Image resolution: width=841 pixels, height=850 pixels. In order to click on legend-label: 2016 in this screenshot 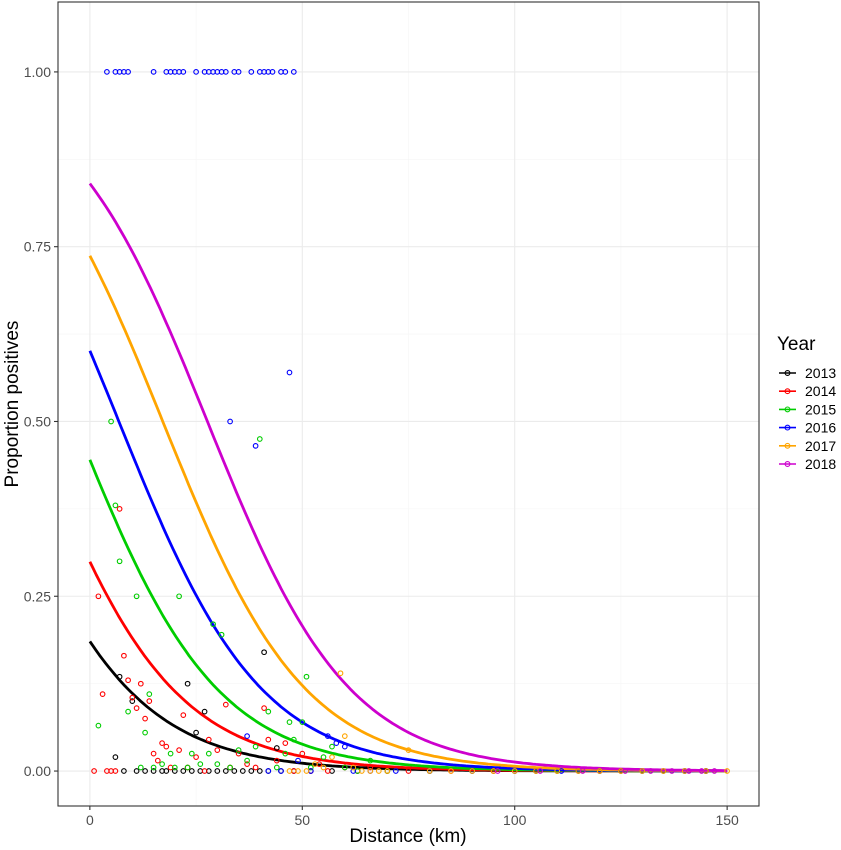, I will do `click(820, 428)`.